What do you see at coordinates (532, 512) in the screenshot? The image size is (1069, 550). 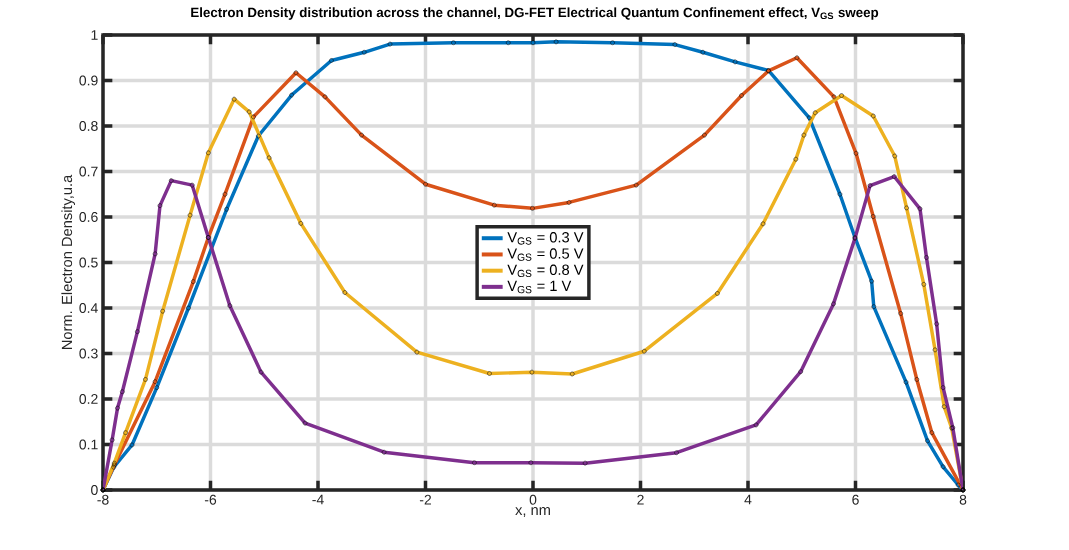 I see `x-axis-title: x, nm` at bounding box center [532, 512].